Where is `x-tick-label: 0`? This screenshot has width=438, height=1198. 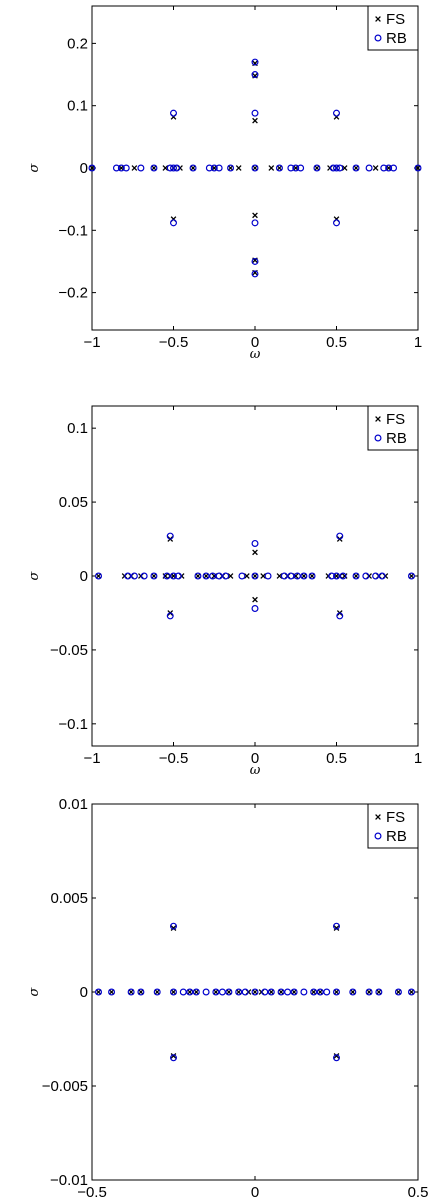 x-tick-label: 0 is located at coordinates (255, 758).